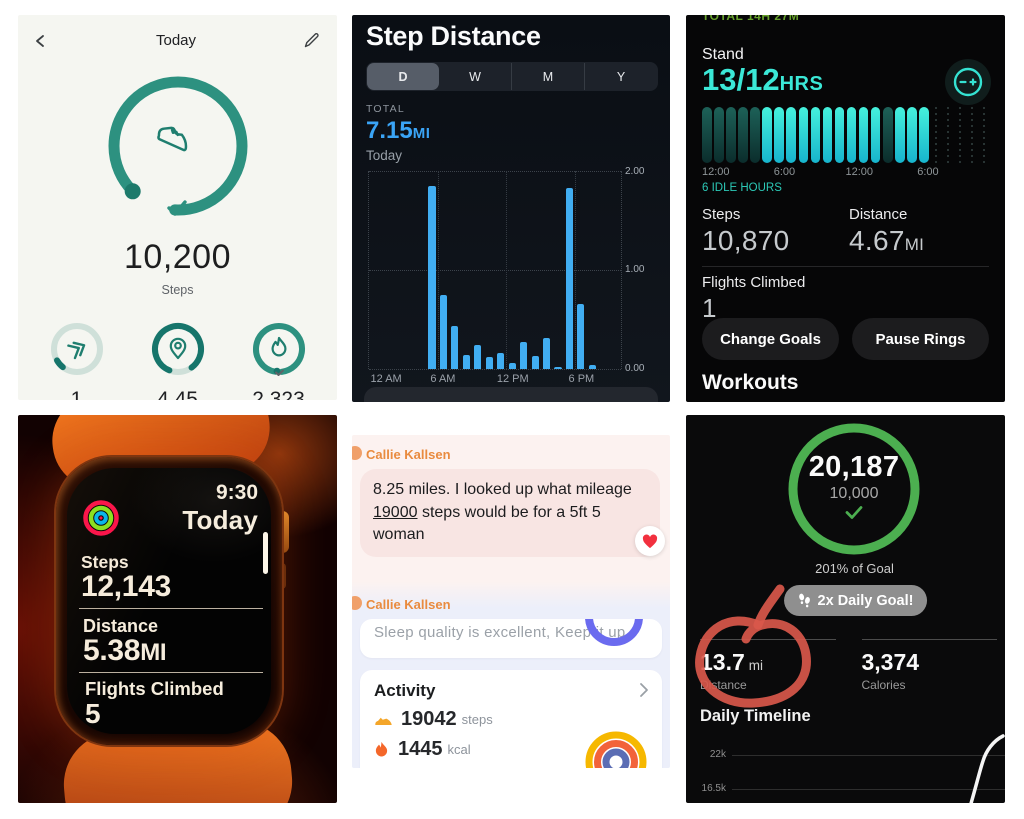  I want to click on time-range-segmented-control: D W M Y, so click(512, 76).